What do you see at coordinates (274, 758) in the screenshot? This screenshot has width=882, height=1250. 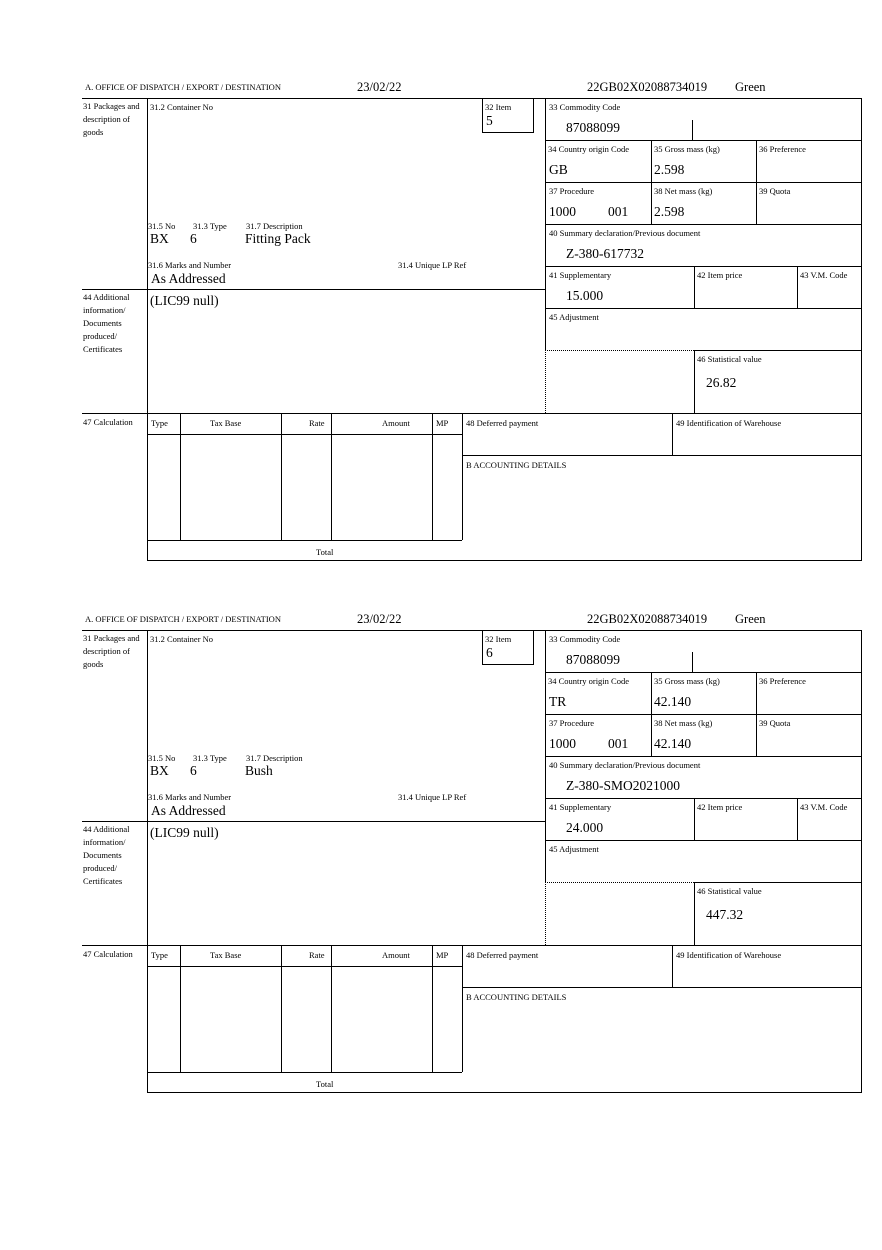 I see `description-label: 31.7 Description` at bounding box center [274, 758].